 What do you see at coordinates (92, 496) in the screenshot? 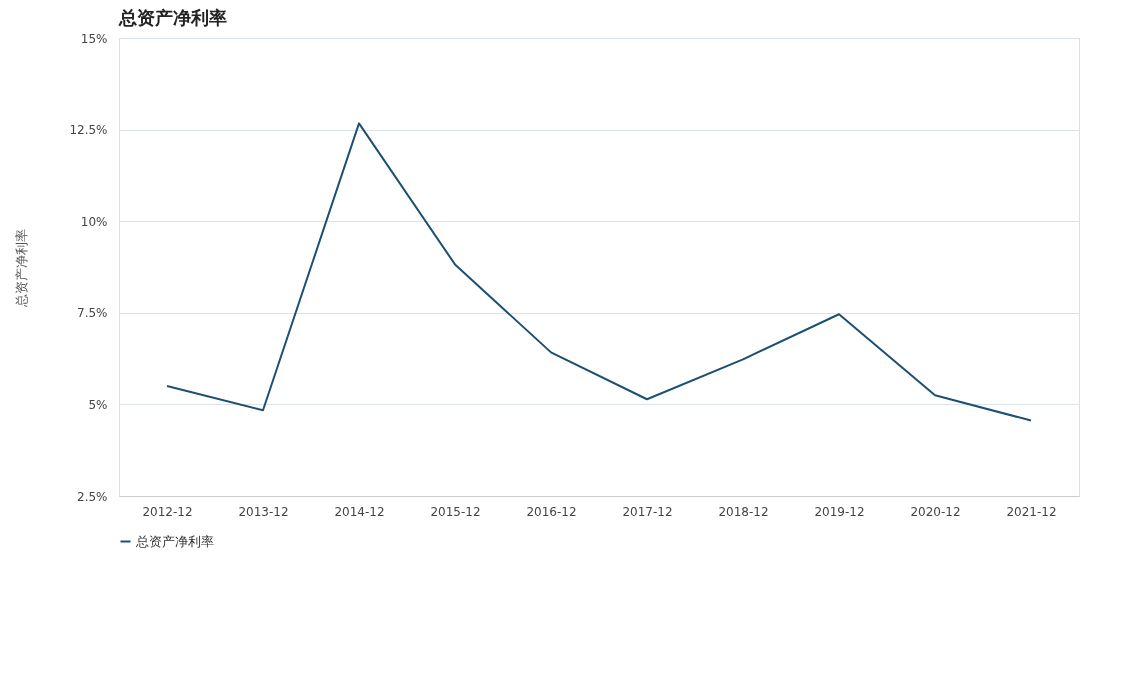
I see `y-tick-label: 2.5%` at bounding box center [92, 496].